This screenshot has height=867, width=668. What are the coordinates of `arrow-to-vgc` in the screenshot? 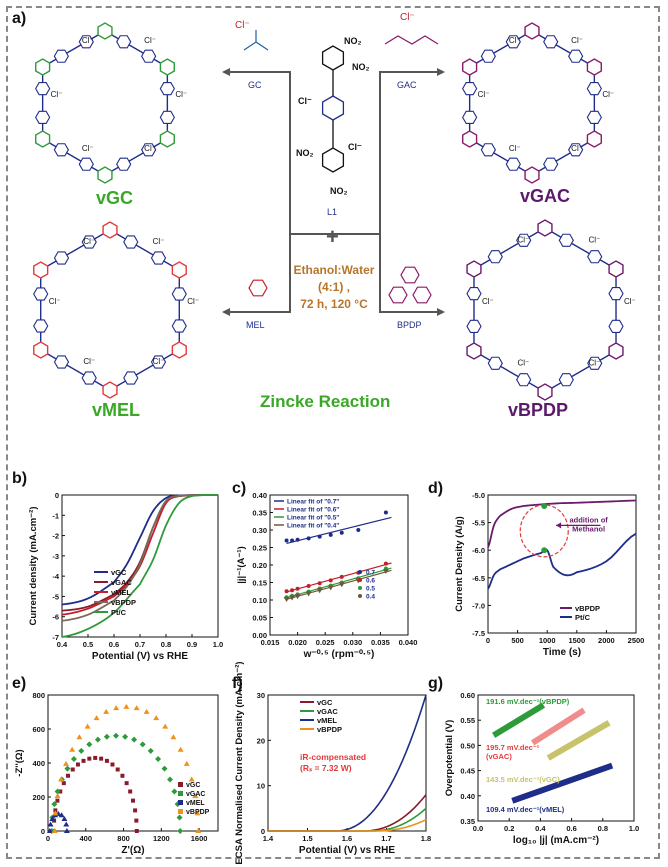 It's located at (258, 152).